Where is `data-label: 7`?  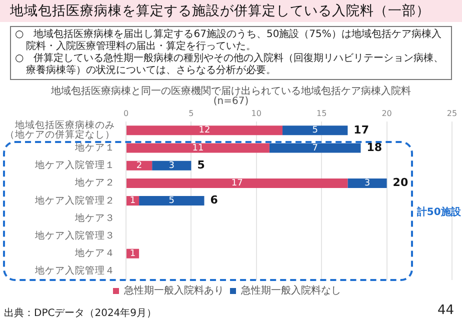
data-label: 7 is located at coordinates (315, 148).